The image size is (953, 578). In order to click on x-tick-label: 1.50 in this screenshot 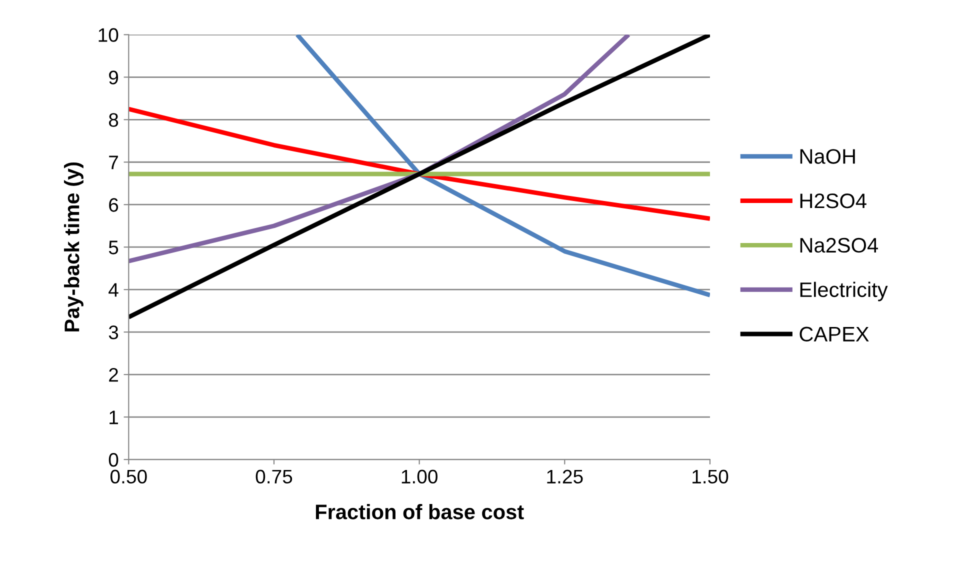, I will do `click(710, 477)`.